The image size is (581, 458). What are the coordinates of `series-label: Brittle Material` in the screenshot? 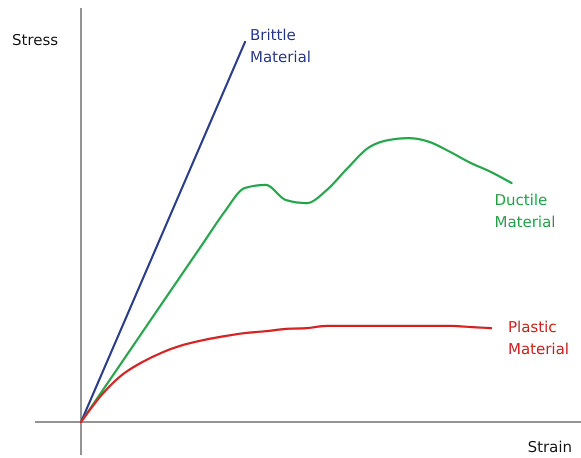 It's located at (280, 46).